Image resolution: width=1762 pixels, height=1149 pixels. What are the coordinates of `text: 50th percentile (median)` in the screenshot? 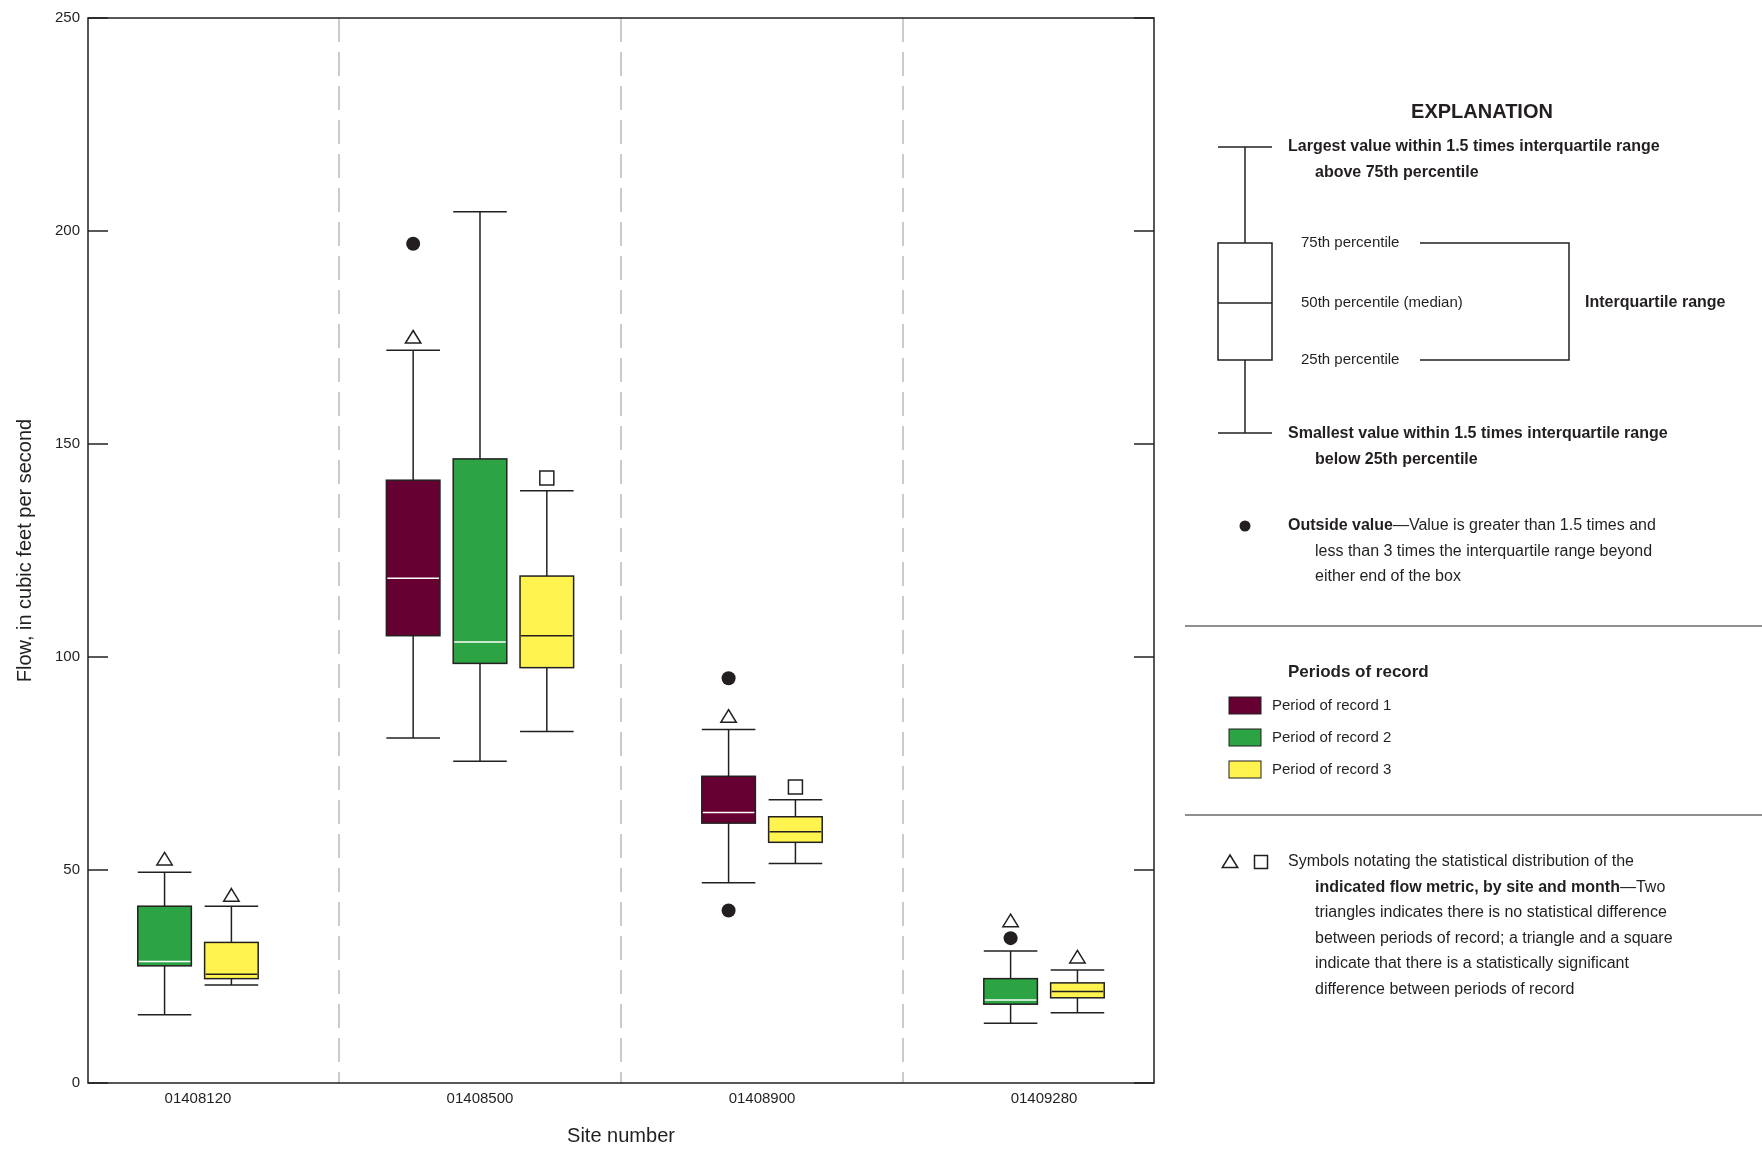 It's located at (1382, 301).